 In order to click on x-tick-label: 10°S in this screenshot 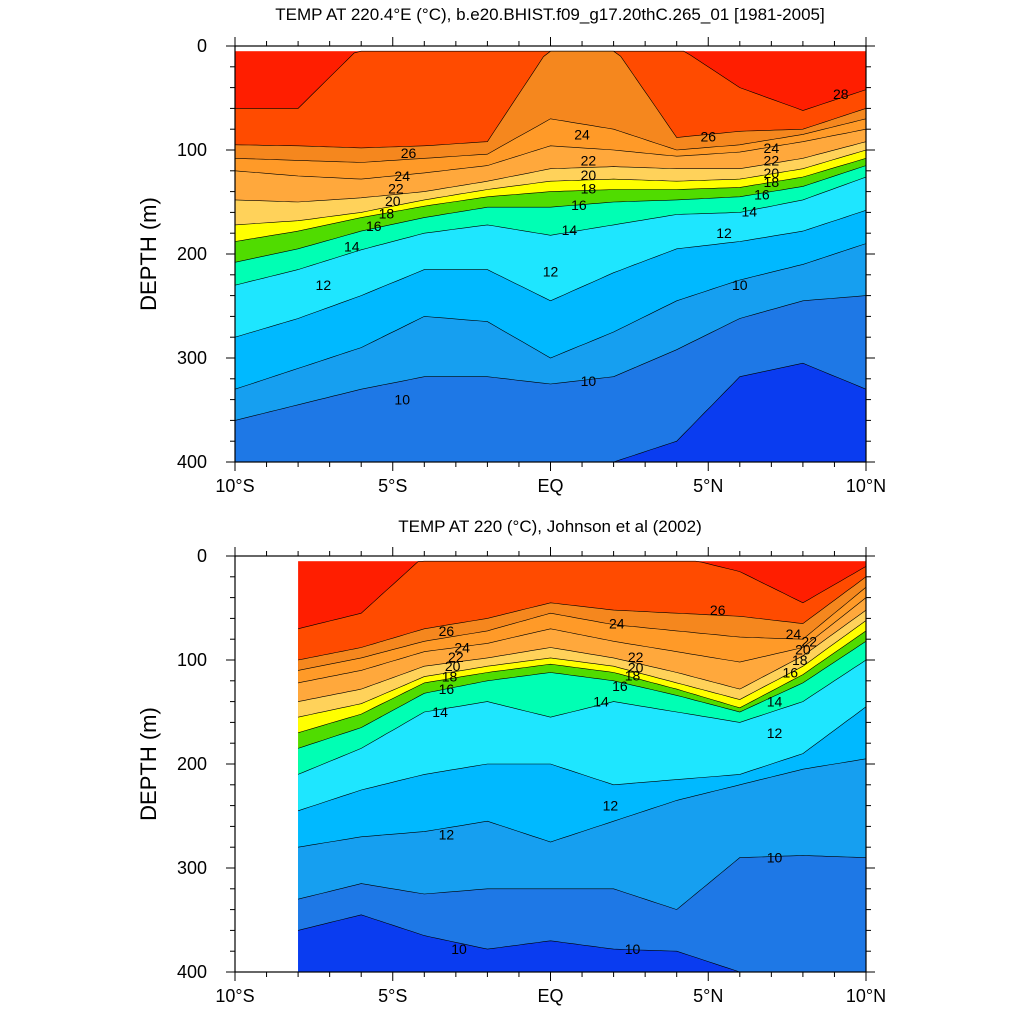, I will do `click(234, 996)`.